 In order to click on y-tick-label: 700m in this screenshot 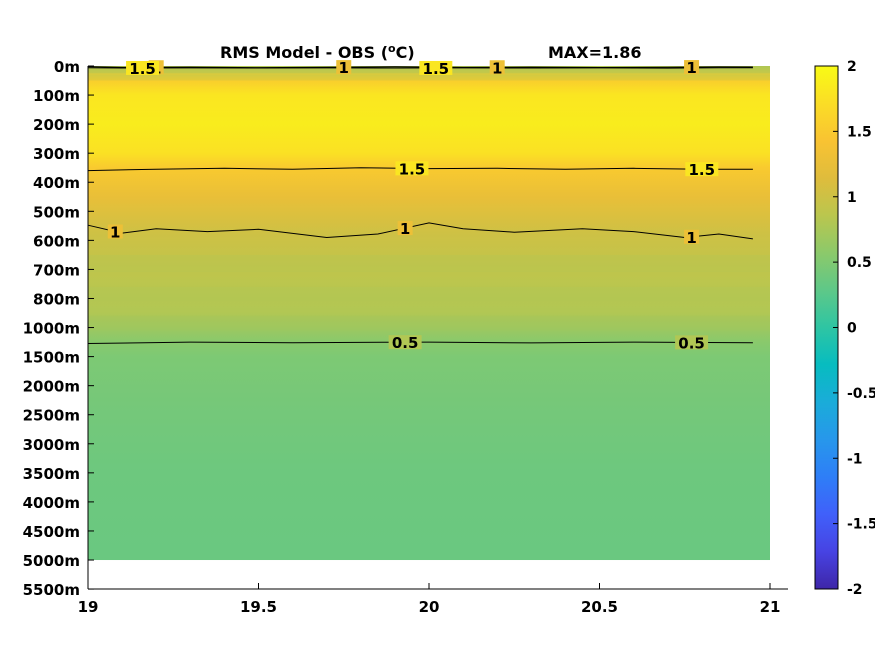, I will do `click(56, 270)`.